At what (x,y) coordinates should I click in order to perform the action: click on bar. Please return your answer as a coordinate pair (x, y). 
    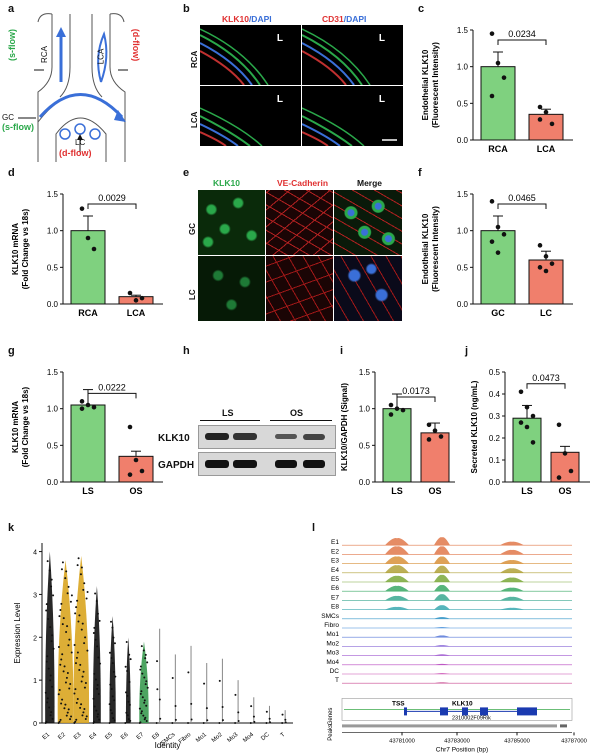
    Looking at the image, I should click on (88, 443).